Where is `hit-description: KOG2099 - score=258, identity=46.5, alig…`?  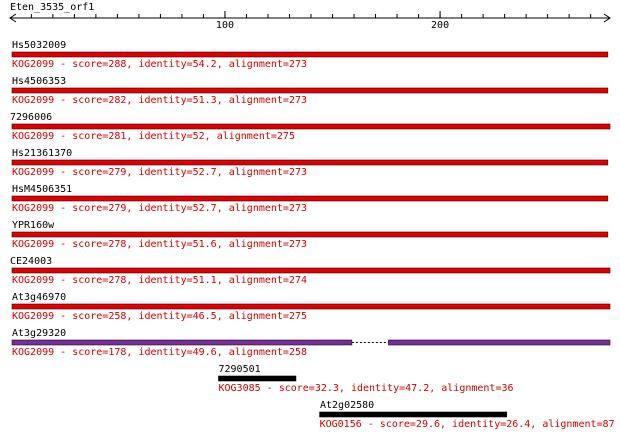 hit-description: KOG2099 - score=258, identity=46.5, alig… is located at coordinates (159, 316).